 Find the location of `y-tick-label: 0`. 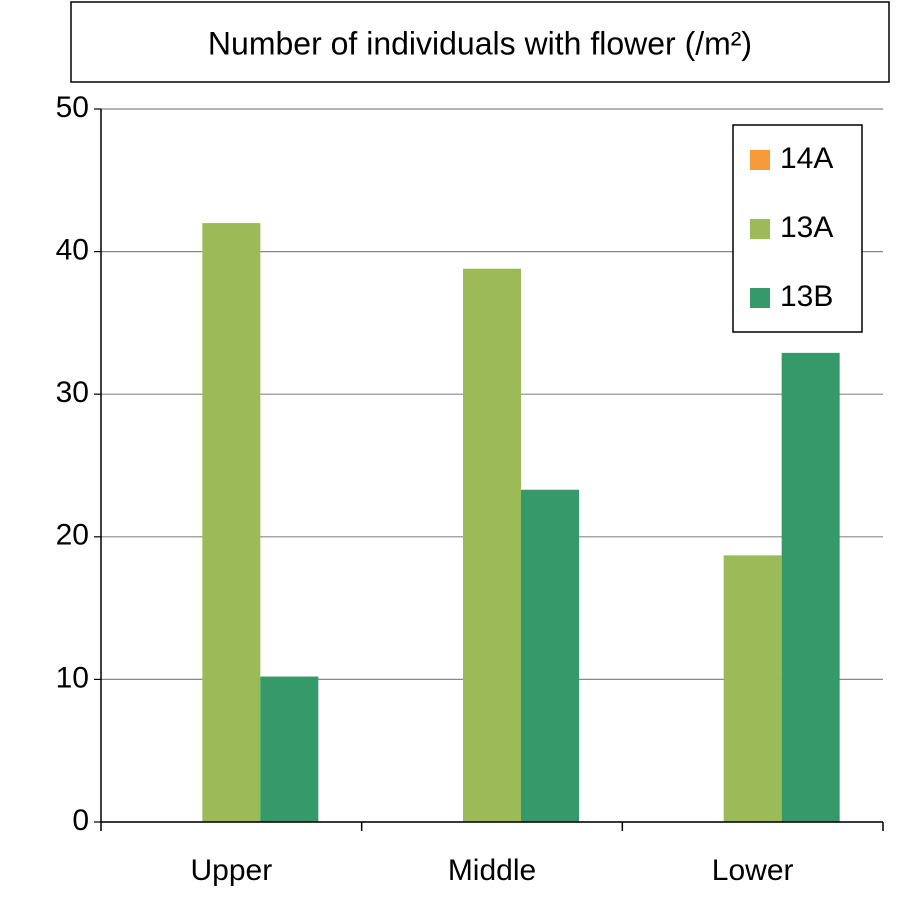

y-tick-label: 0 is located at coordinates (80, 820).